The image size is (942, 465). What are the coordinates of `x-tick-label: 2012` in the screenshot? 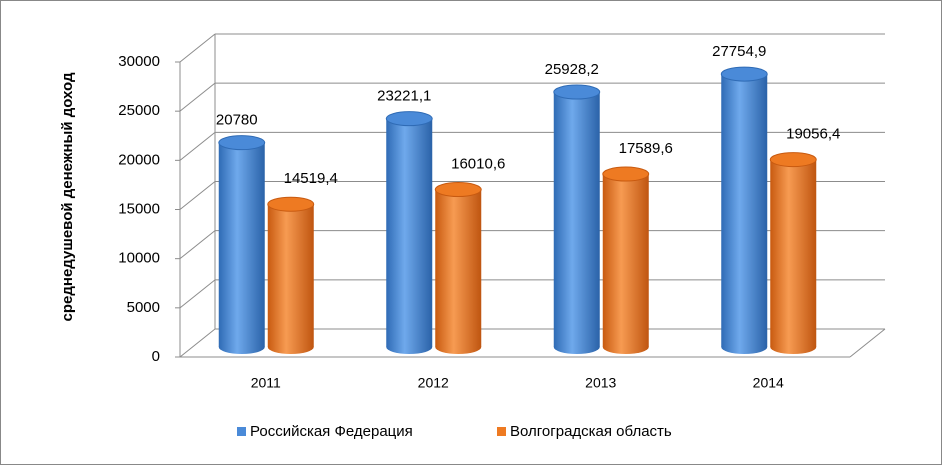 It's located at (433, 383).